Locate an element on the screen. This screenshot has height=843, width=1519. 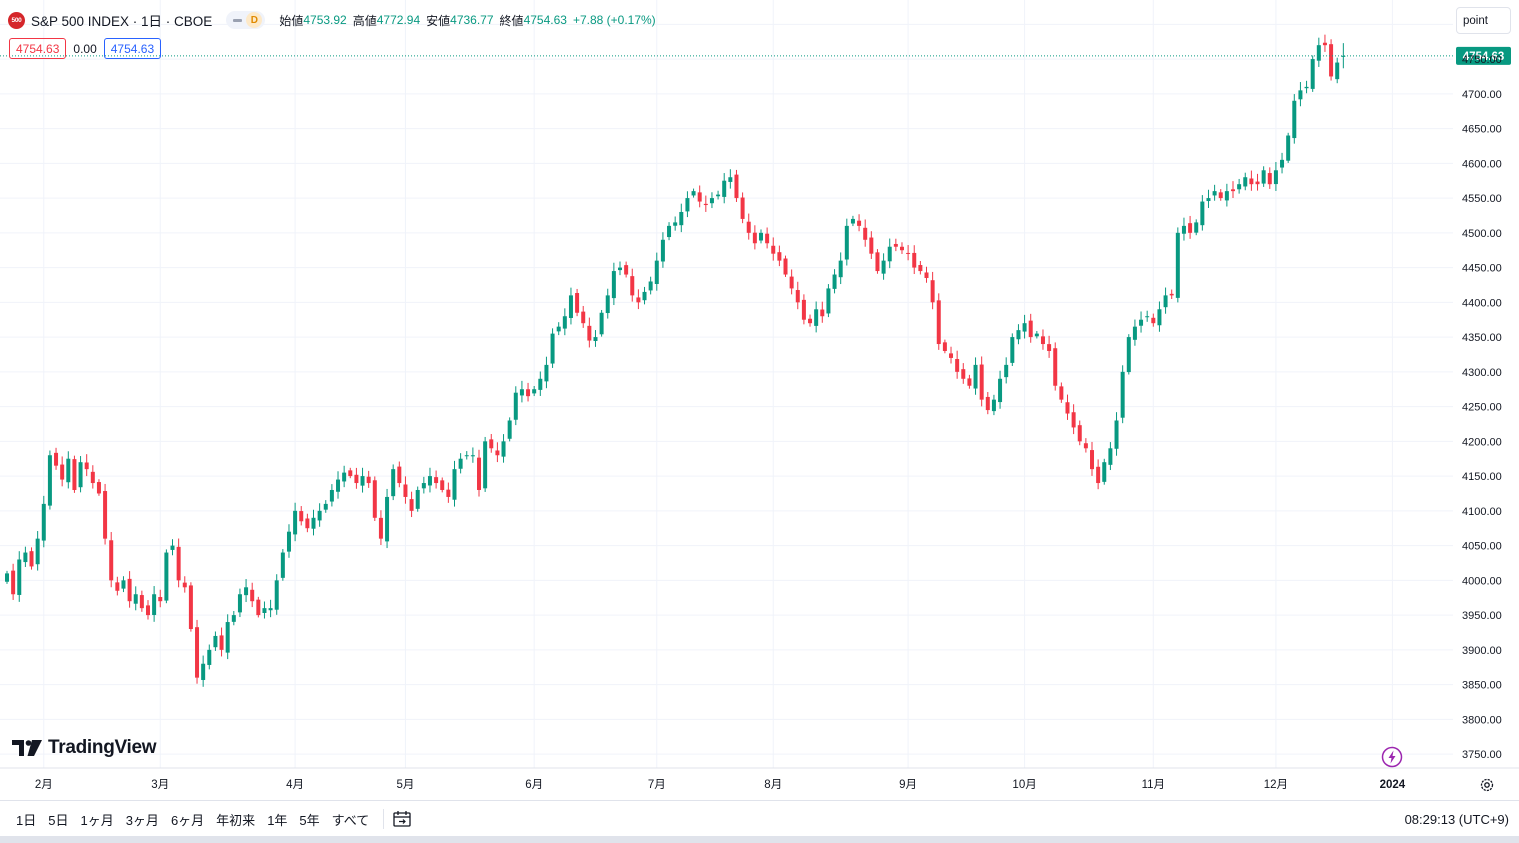
last-price-line: 4754.63 is located at coordinates (755, 55).